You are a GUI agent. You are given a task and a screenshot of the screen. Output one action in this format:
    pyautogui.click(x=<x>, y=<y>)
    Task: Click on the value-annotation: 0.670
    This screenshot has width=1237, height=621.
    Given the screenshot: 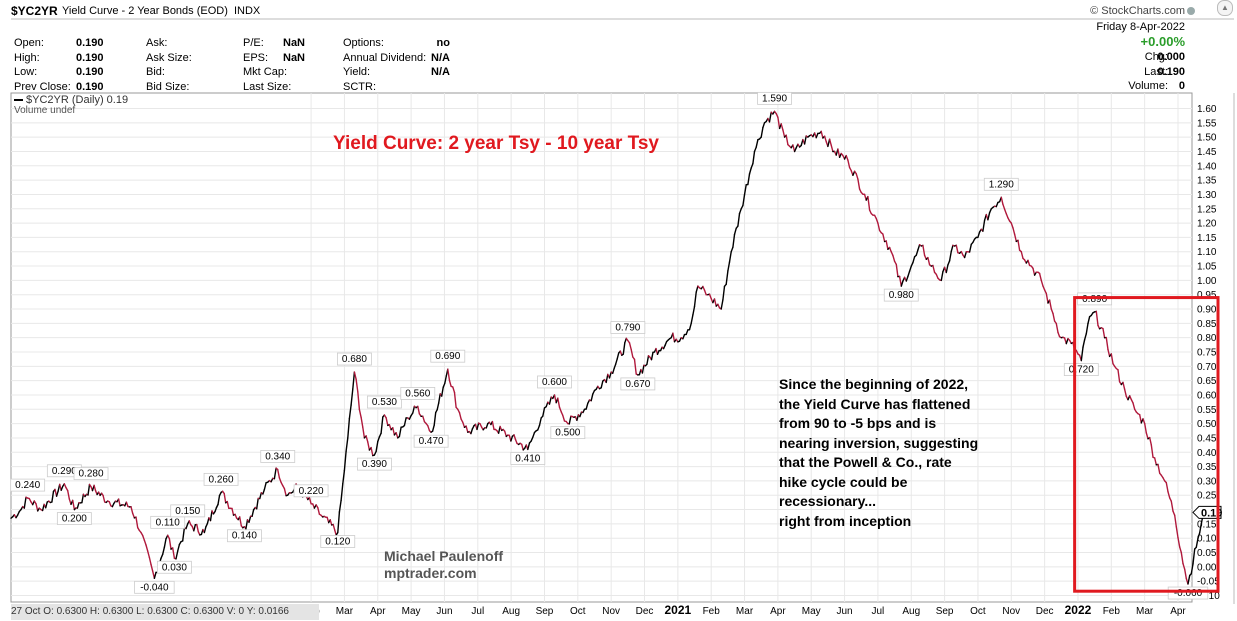 What is the action you would take?
    pyautogui.click(x=637, y=384)
    